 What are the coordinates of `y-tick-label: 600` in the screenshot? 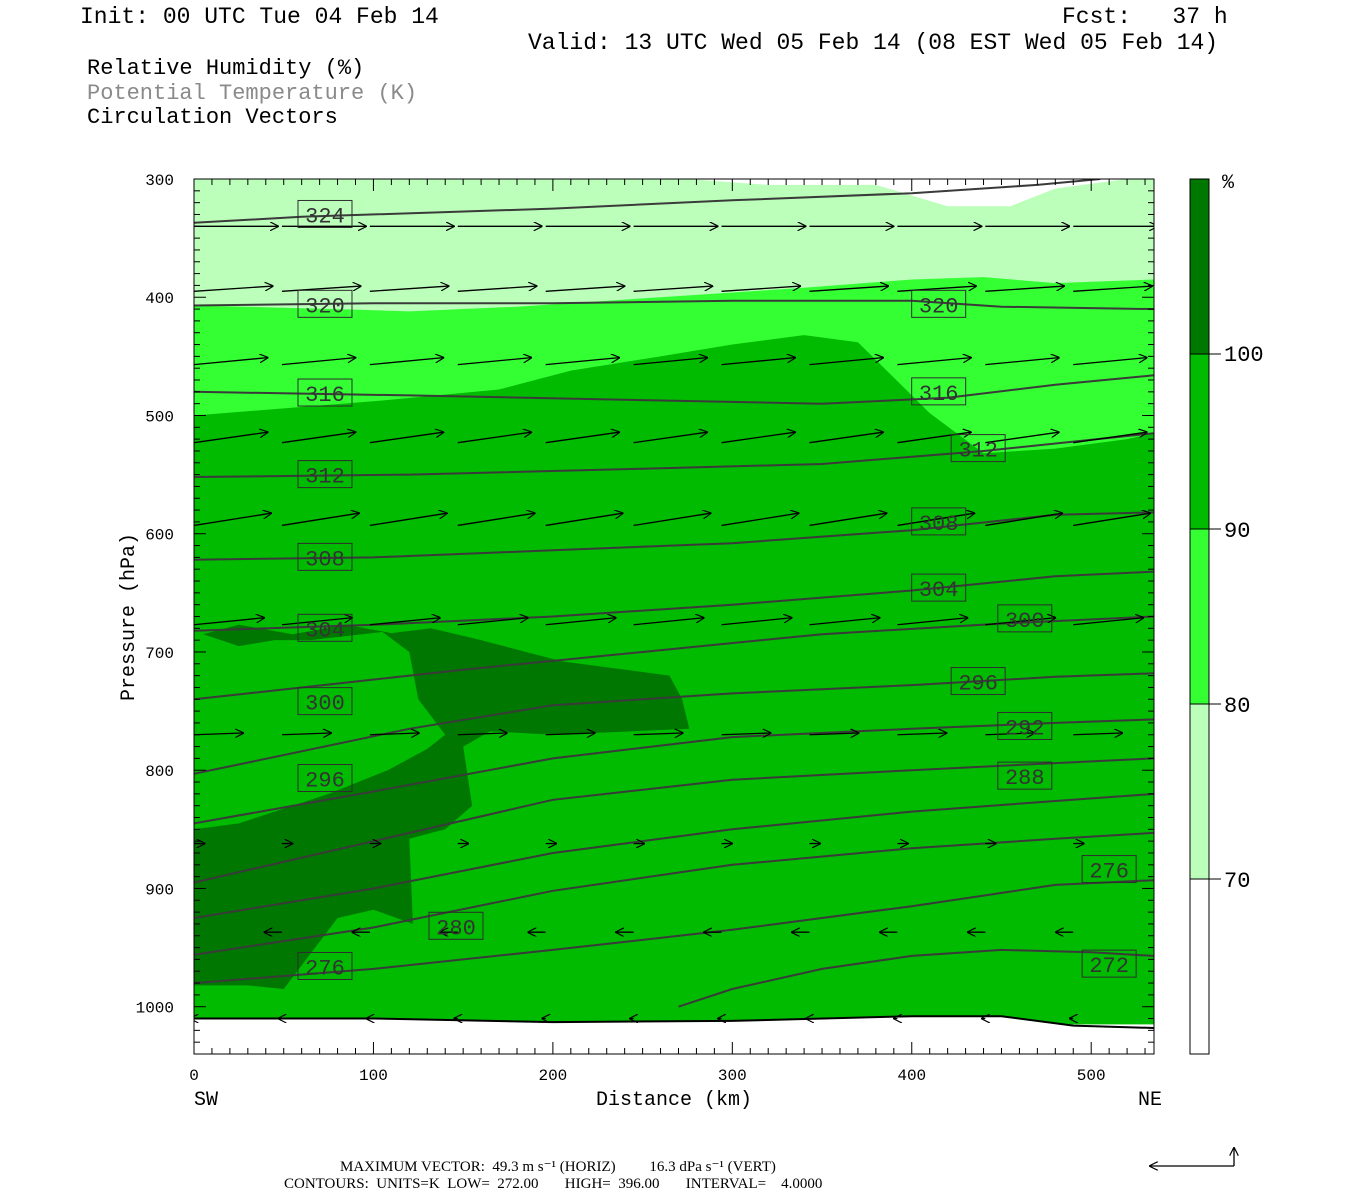 It's located at (159, 536).